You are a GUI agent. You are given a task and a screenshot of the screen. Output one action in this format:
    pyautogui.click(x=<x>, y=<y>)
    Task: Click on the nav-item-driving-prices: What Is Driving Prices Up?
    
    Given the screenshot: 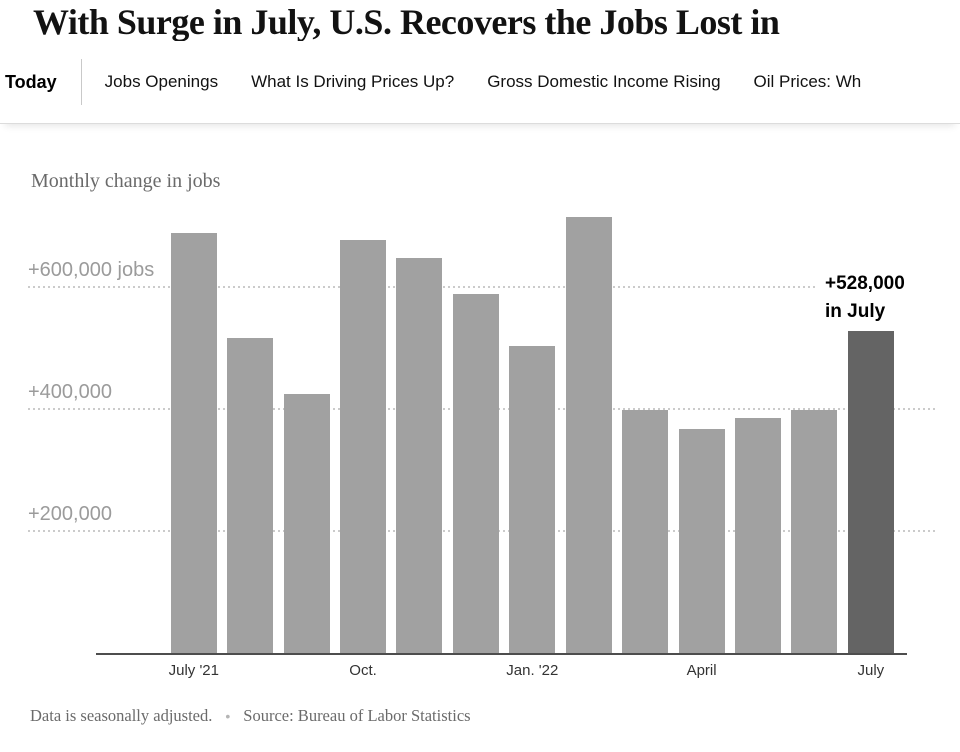 What is the action you would take?
    pyautogui.click(x=353, y=81)
    